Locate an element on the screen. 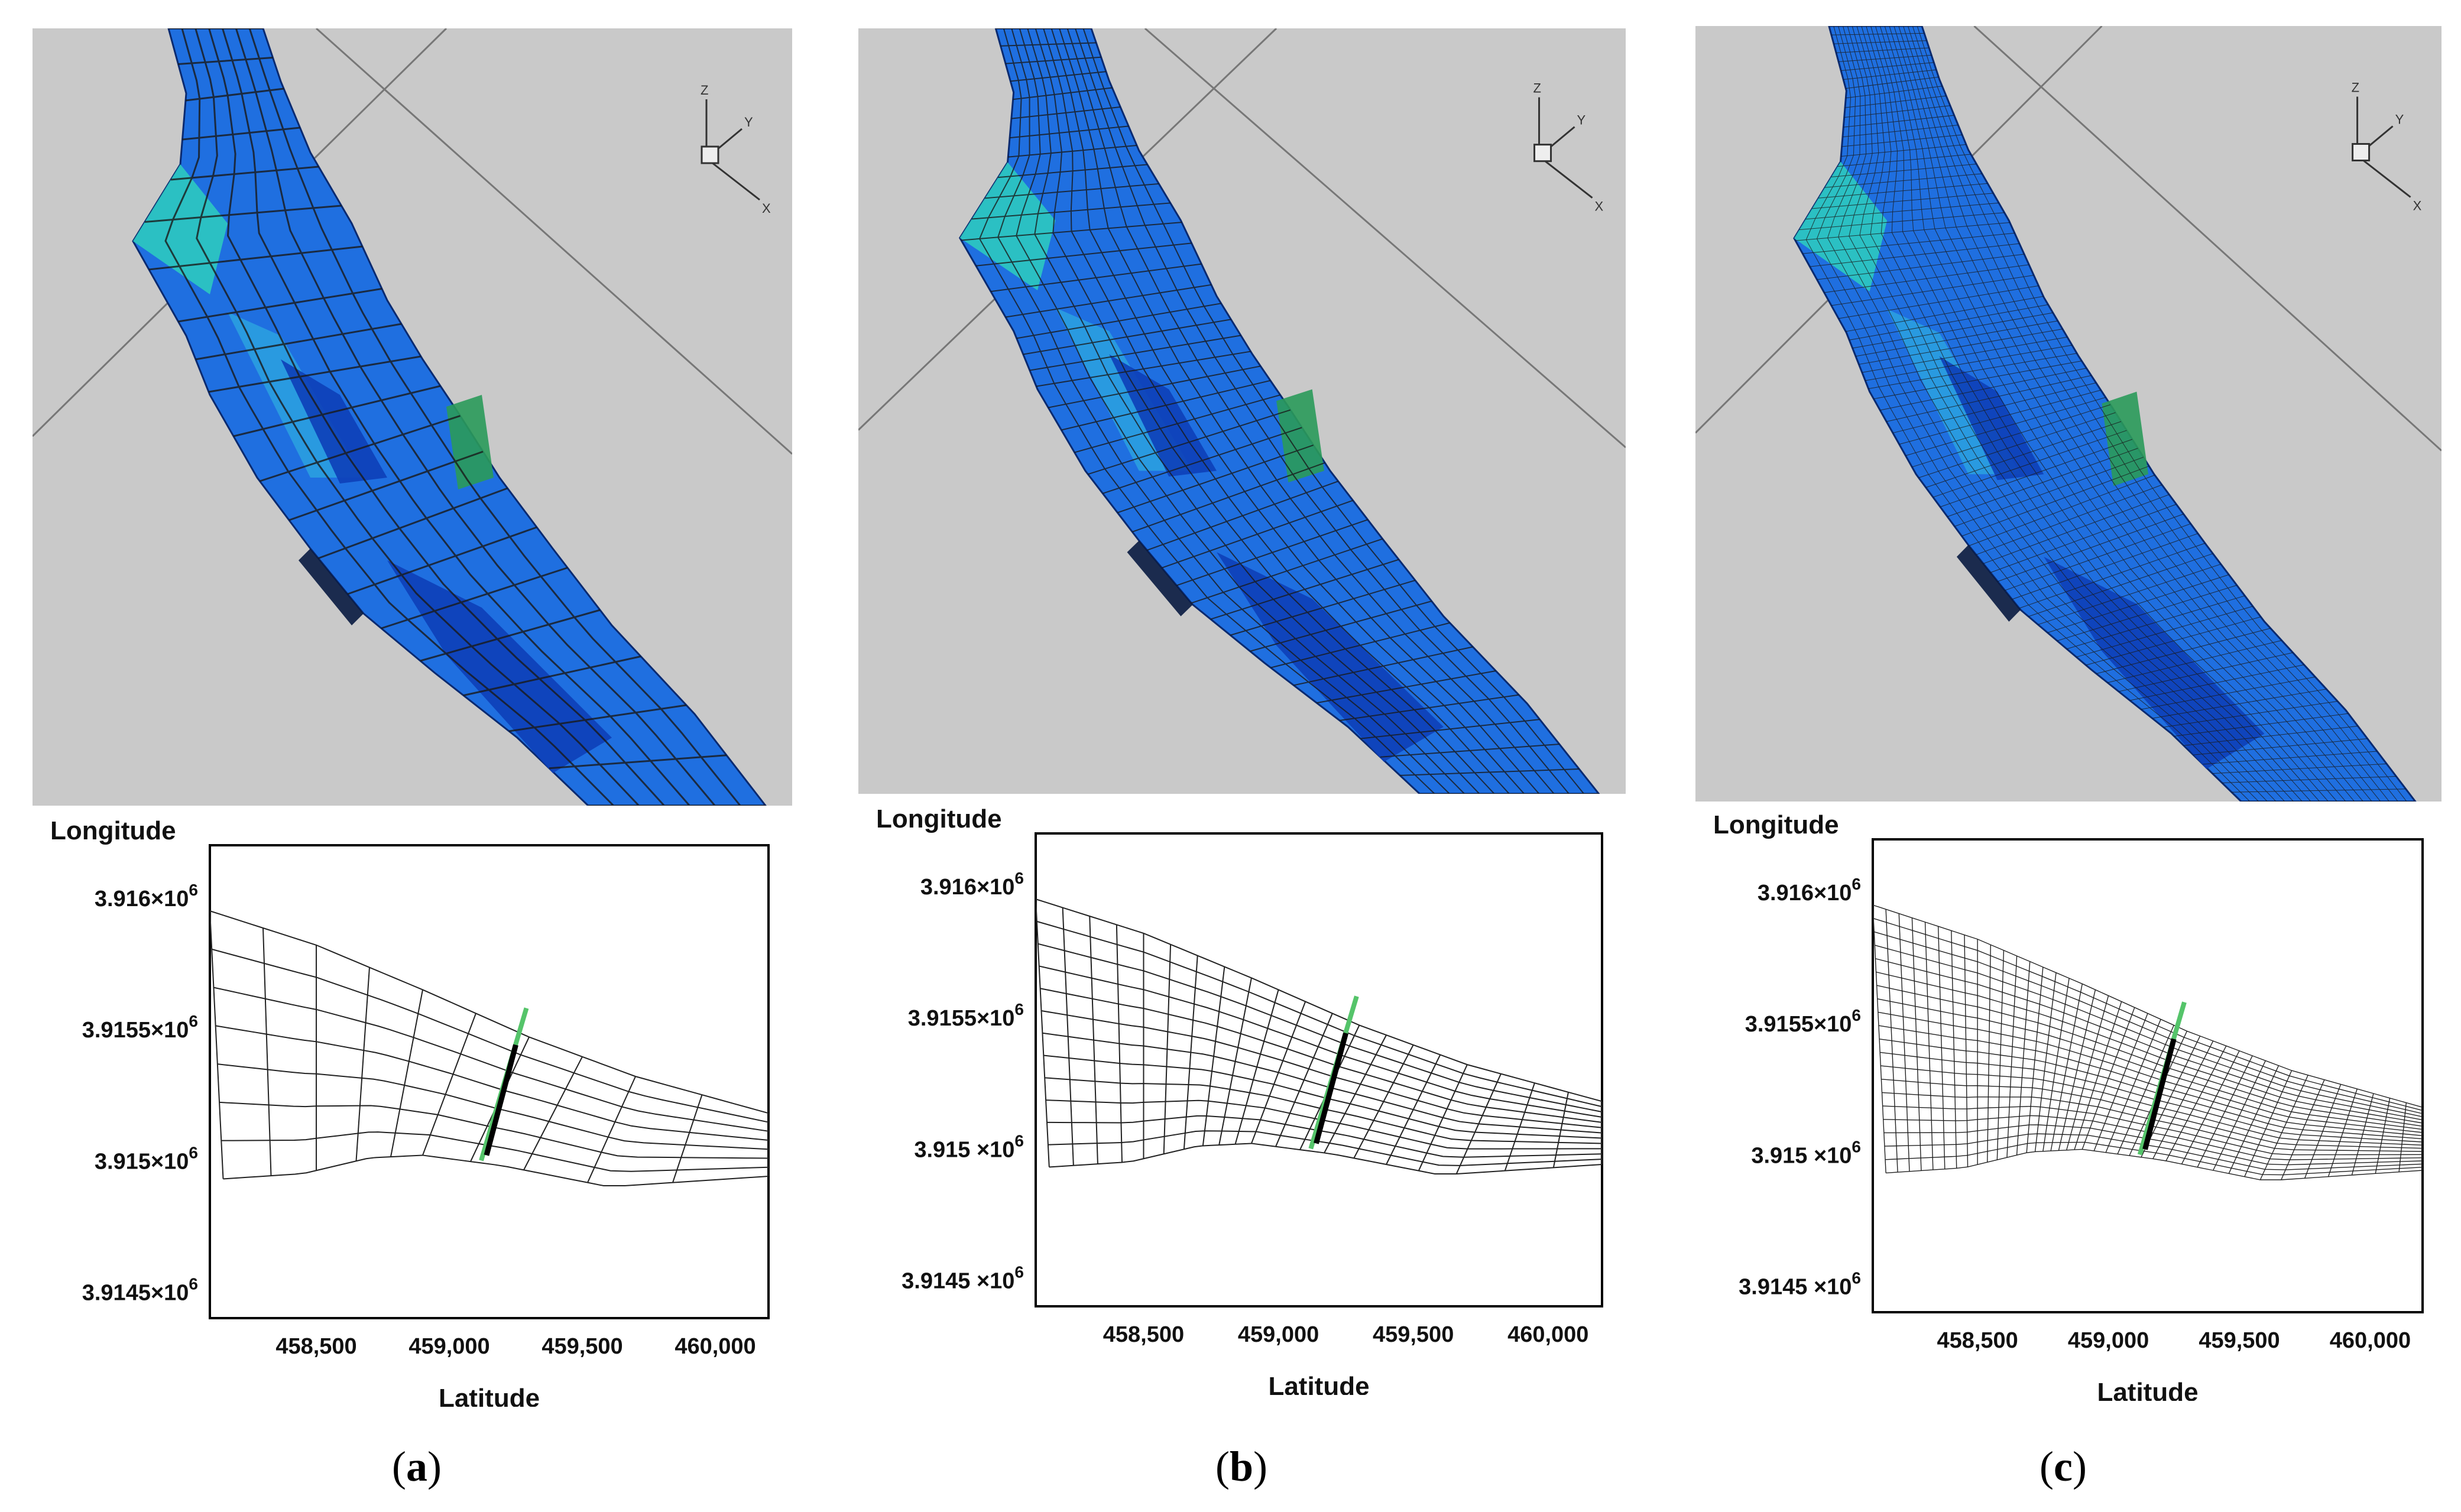 This screenshot has height=1512, width=2461. bank-shadow is located at coordinates (1989, 583).